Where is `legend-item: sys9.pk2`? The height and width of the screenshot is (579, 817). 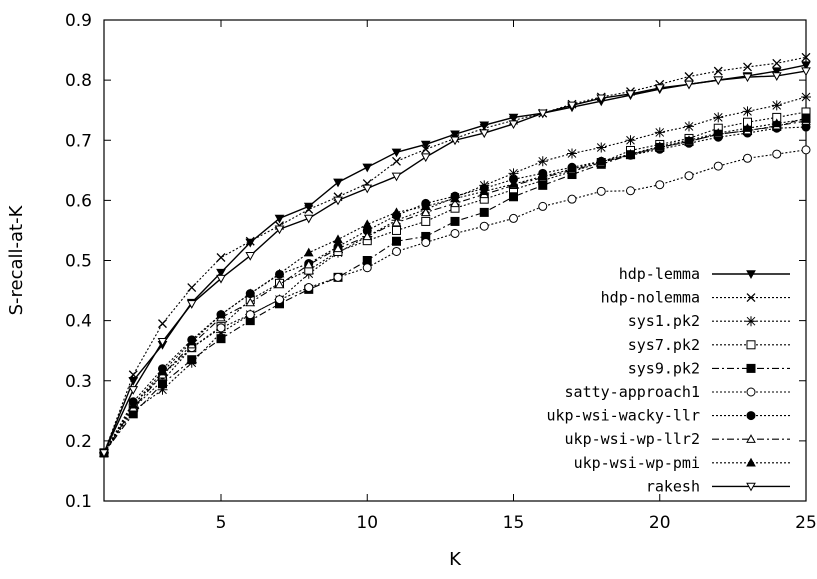
legend-item: sys9.pk2 is located at coordinates (709, 368).